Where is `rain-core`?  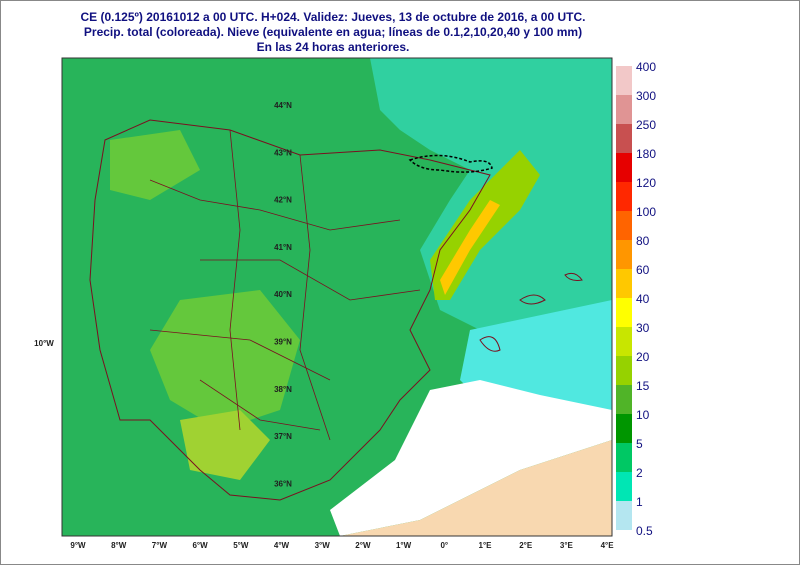 rain-core is located at coordinates (470, 247).